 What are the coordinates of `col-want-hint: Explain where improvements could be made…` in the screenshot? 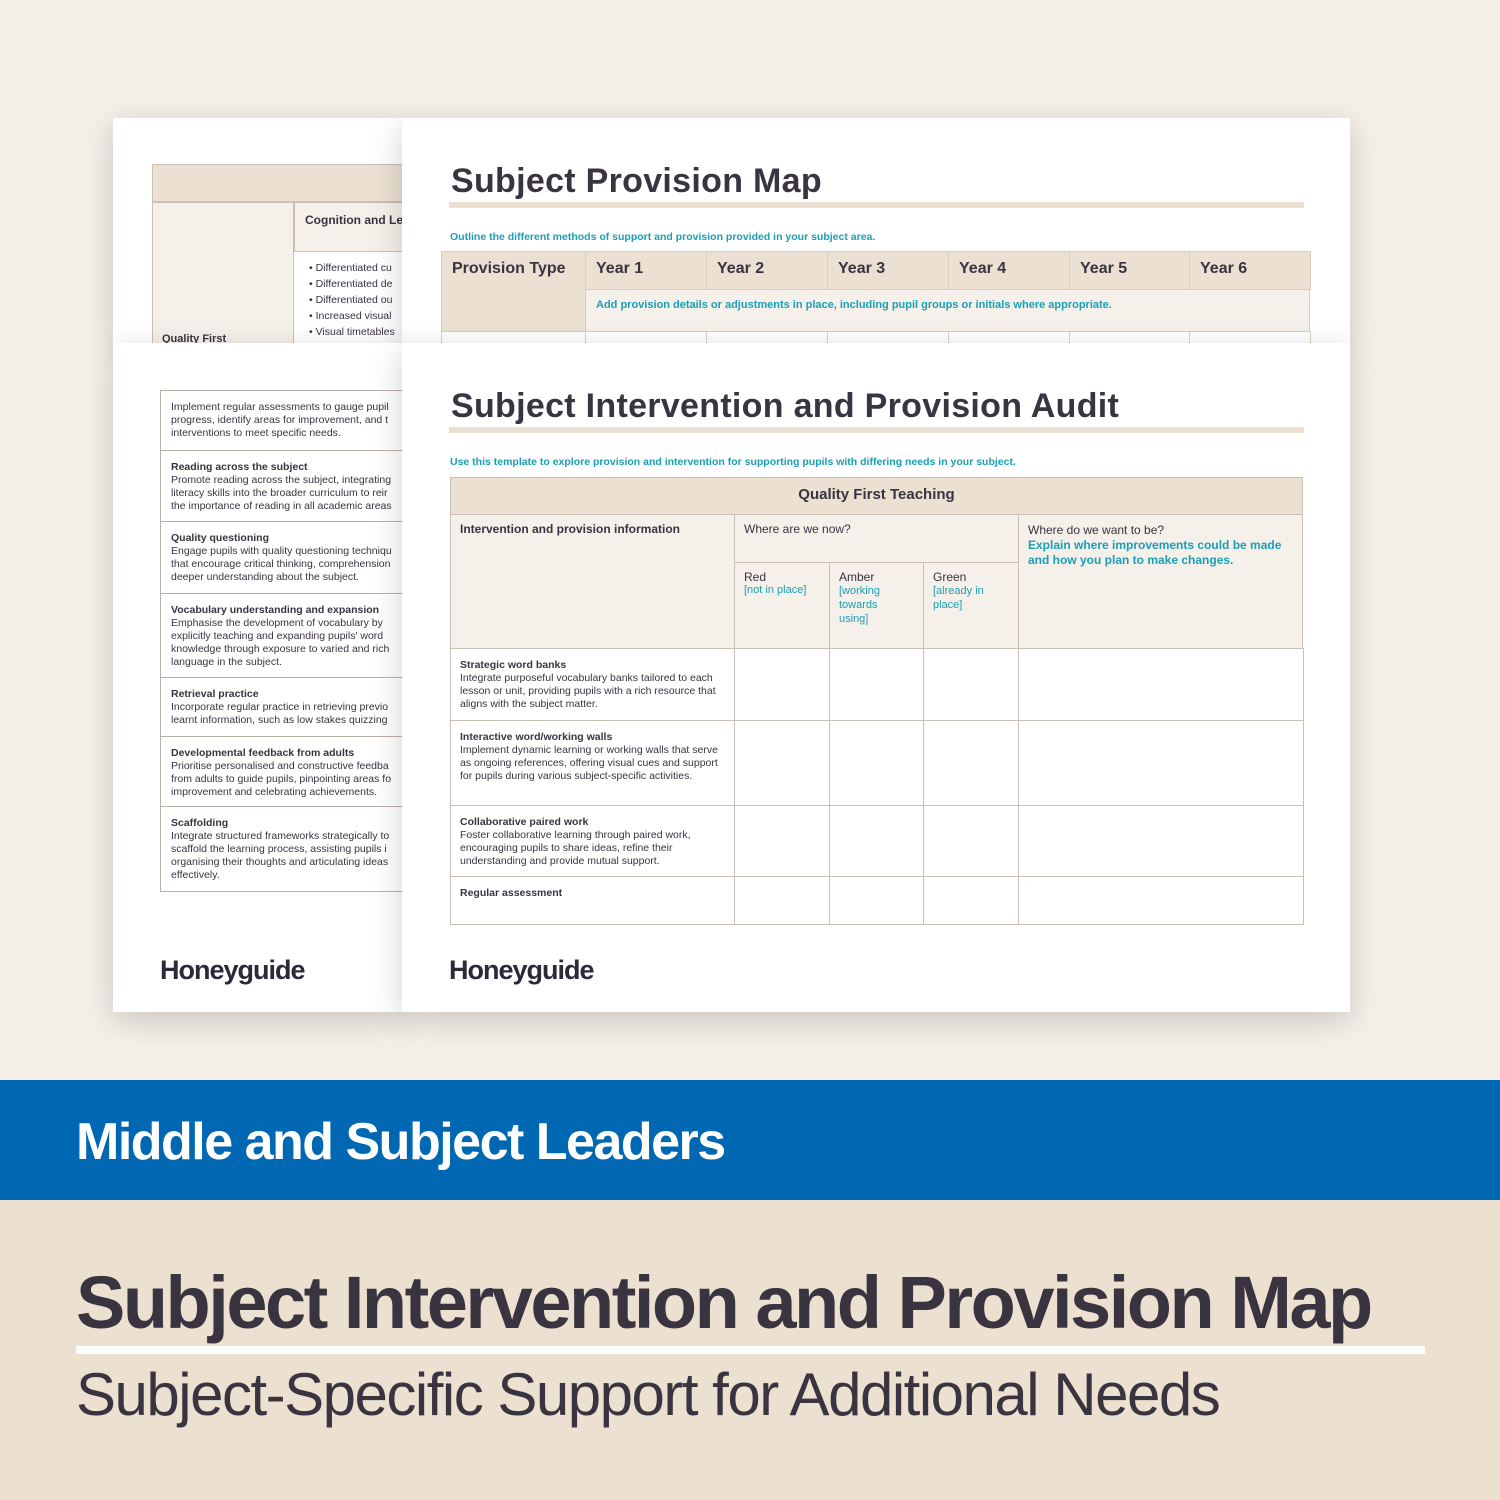 It's located at (1155, 552).